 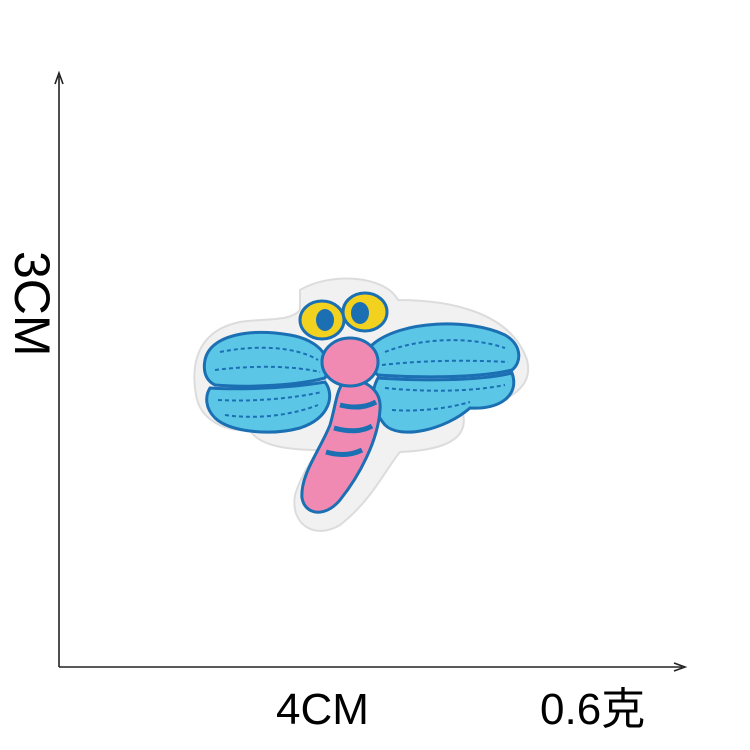 I want to click on dragonfly-eyes, so click(x=343, y=316).